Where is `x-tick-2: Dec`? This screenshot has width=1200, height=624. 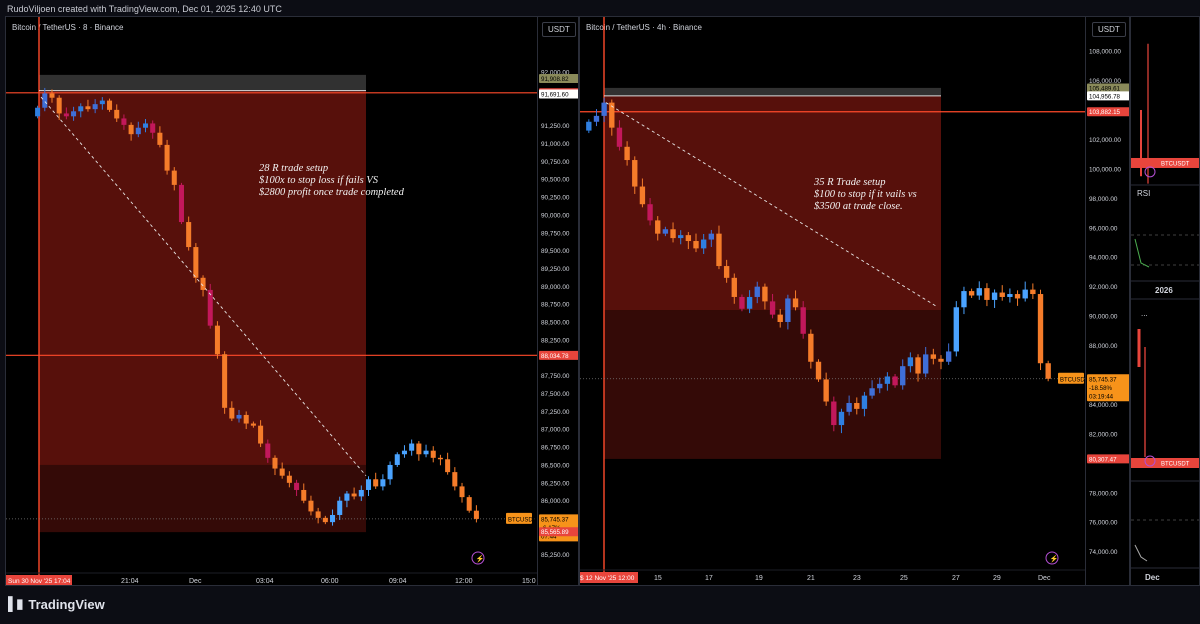
x-tick-2: Dec is located at coordinates (195, 581).